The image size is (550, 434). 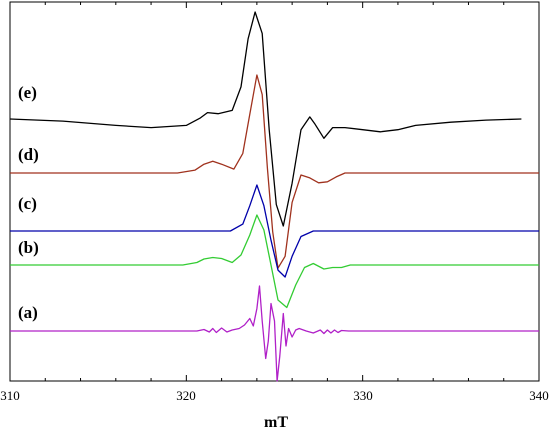 I want to click on trace-label-c: (c), so click(x=27, y=203).